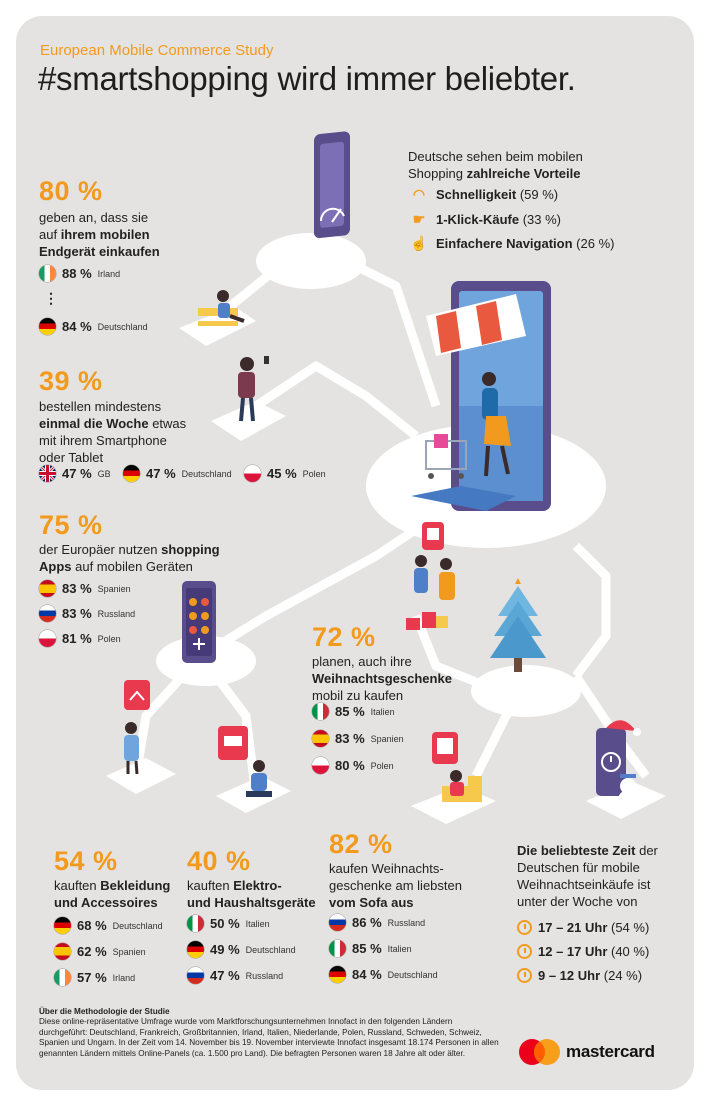 The image size is (710, 1106). Describe the element at coordinates (386, 868) in the screenshot. I see `stat82-line1: kaufen Weihnachts-` at that location.